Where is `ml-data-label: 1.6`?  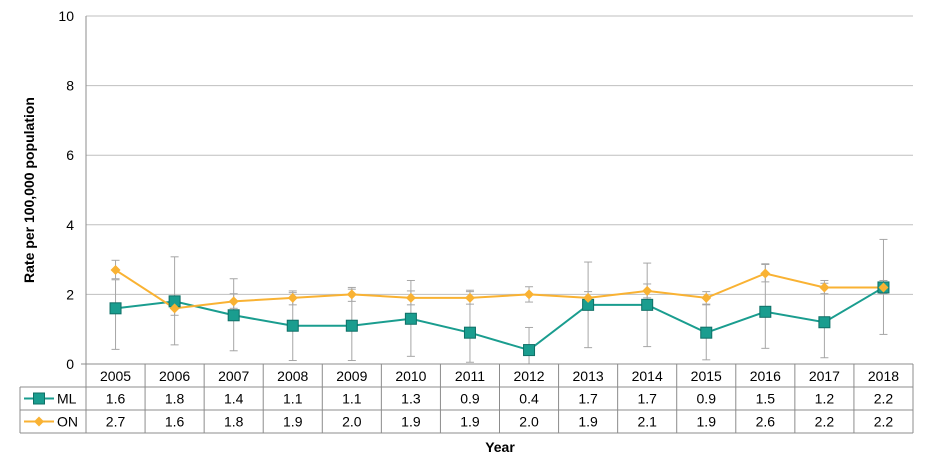
ml-data-label: 1.6 is located at coordinates (116, 399).